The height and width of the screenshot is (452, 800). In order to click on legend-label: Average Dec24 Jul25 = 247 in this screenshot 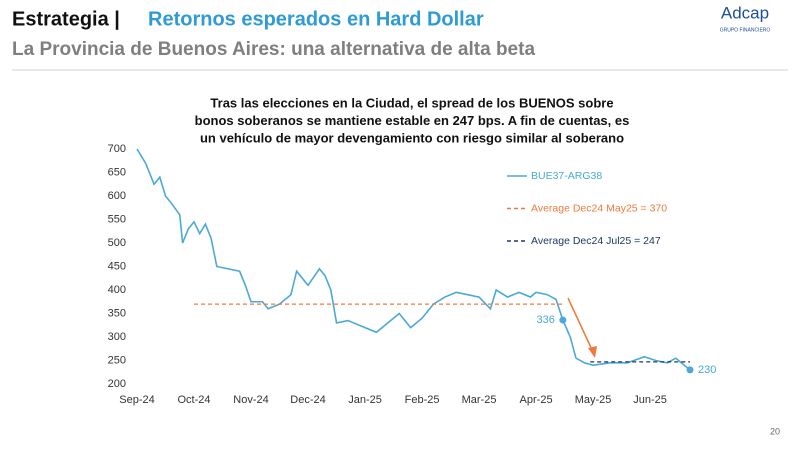, I will do `click(596, 241)`.